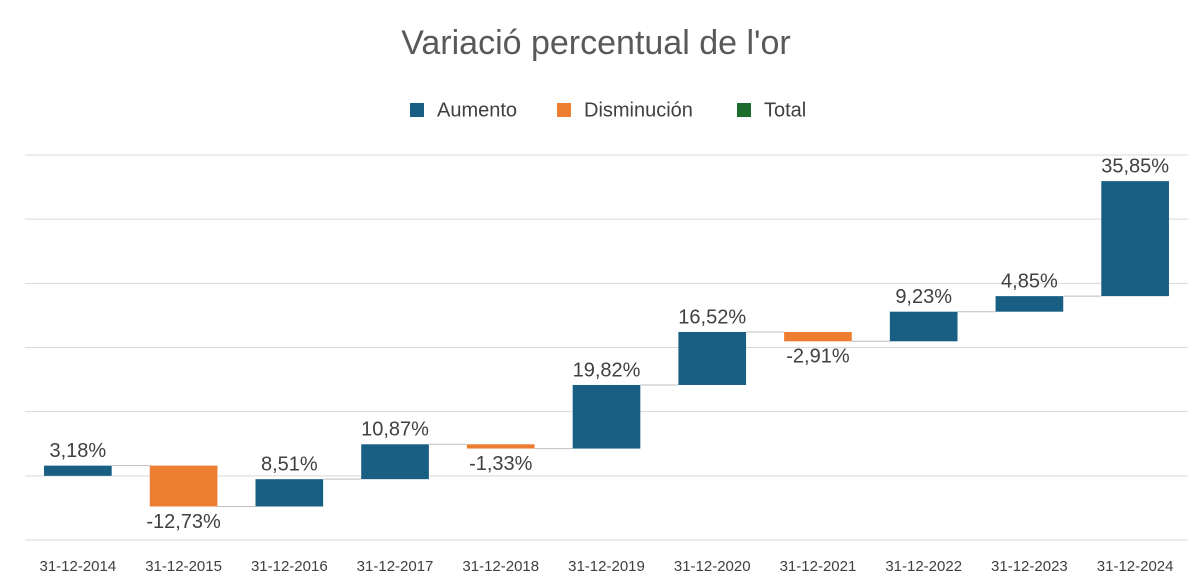 This screenshot has height=587, width=1193. Describe the element at coordinates (596, 43) in the screenshot. I see `chart-title: Variació percentual de l'or` at that location.